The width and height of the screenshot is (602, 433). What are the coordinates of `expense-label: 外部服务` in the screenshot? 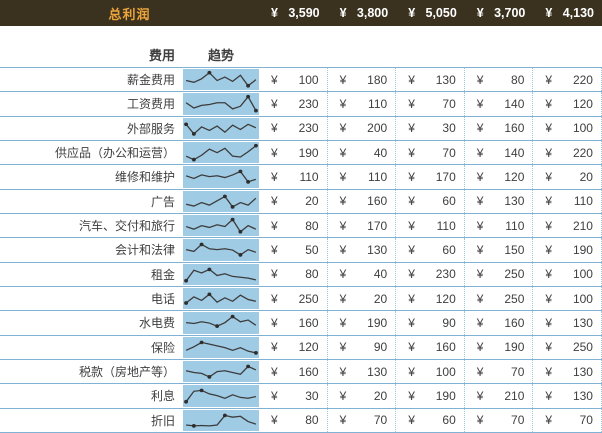 It's located at (150, 128).